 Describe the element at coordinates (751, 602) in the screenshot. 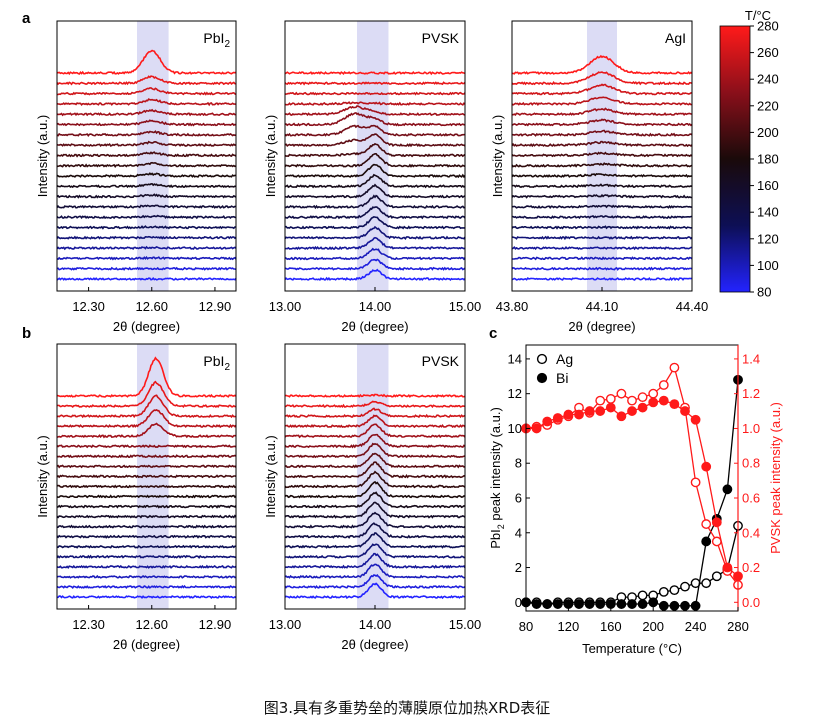

I see `y-right-tick-label: 0.0` at that location.